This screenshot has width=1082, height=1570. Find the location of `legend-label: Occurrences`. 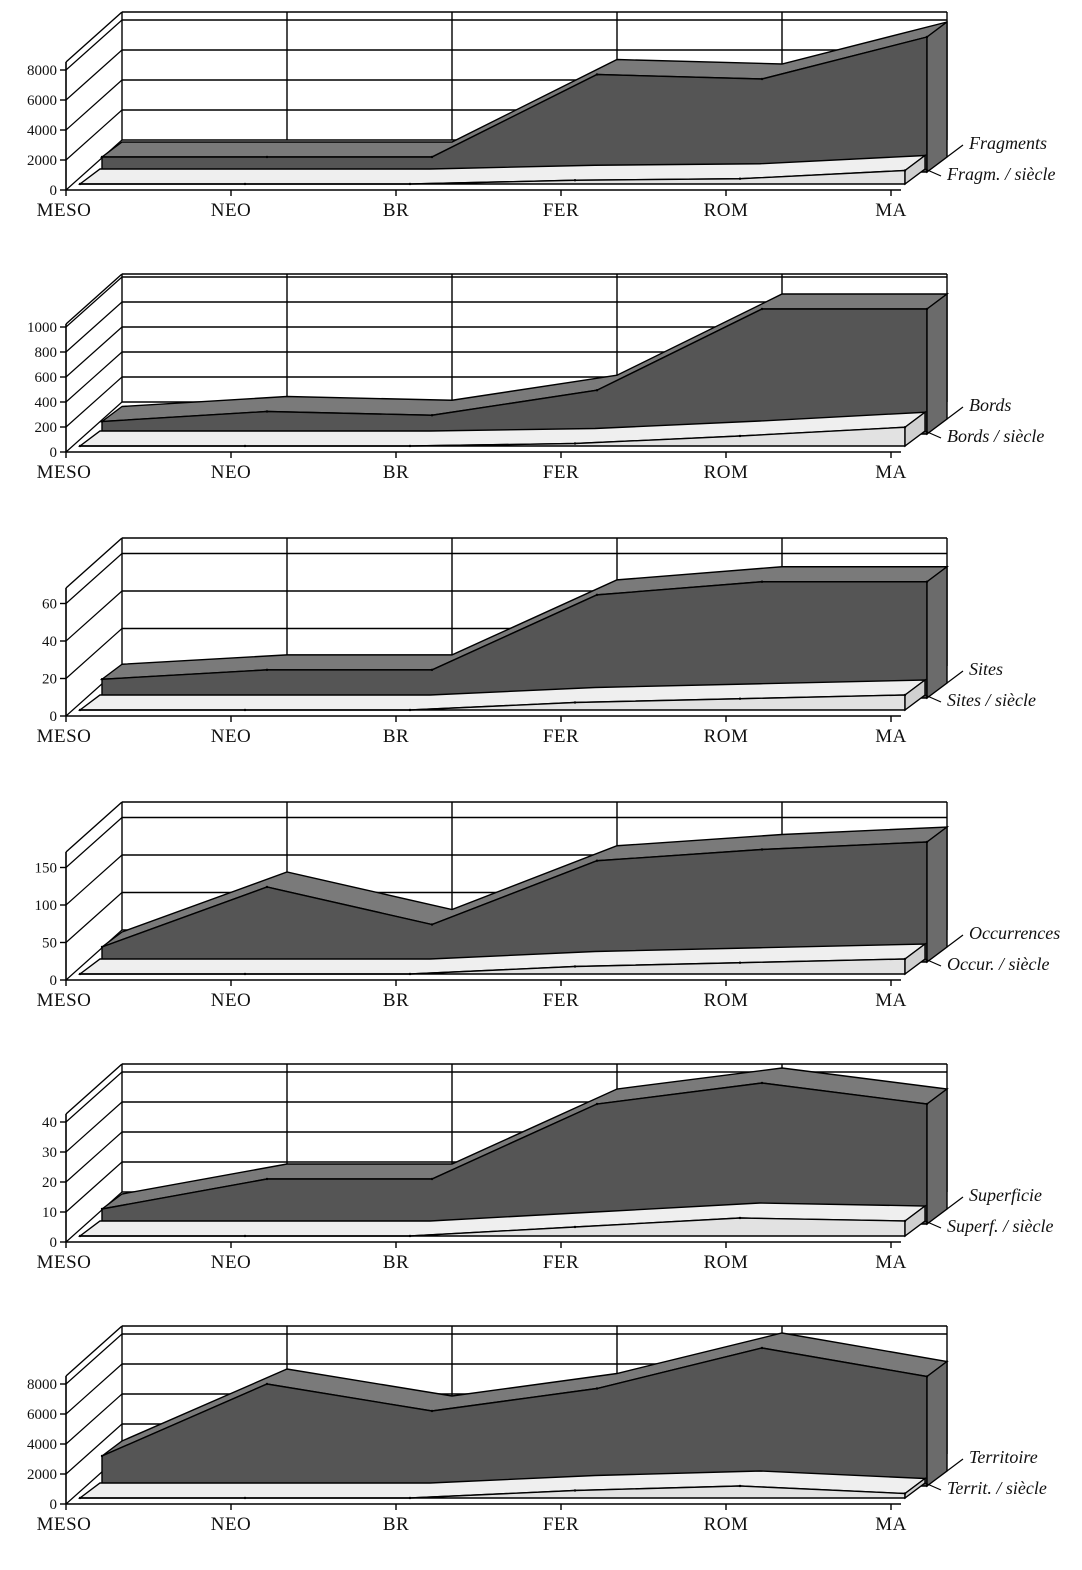

legend-label: Occurrences is located at coordinates (1014, 933).